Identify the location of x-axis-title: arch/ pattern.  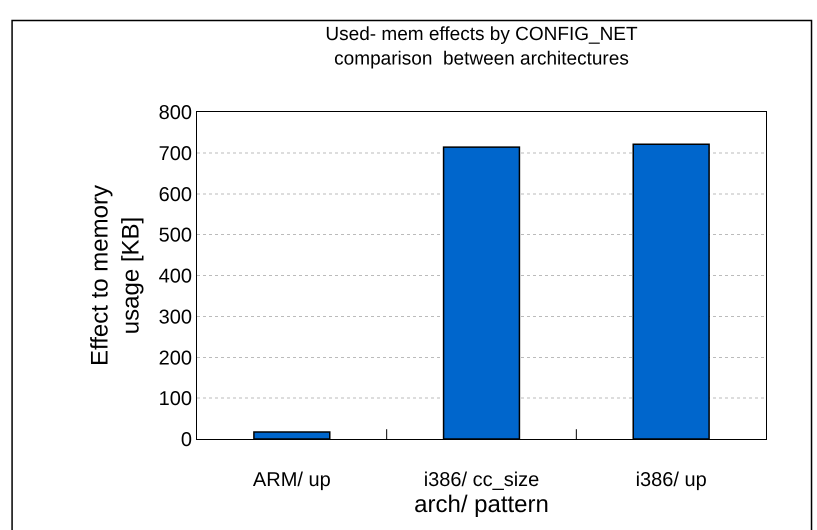
(481, 504).